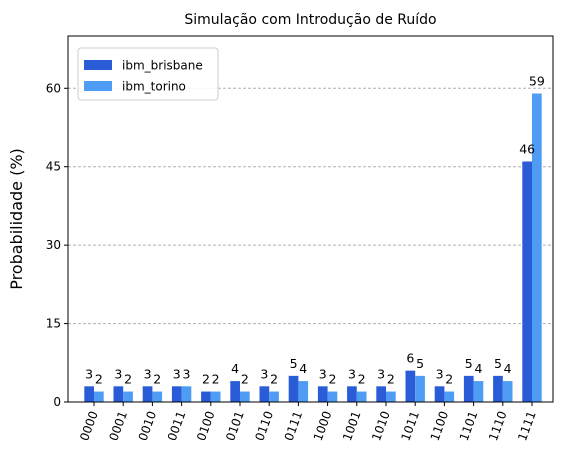  What do you see at coordinates (381, 425) in the screenshot?
I see `x-tick-label: 1010` at bounding box center [381, 425].